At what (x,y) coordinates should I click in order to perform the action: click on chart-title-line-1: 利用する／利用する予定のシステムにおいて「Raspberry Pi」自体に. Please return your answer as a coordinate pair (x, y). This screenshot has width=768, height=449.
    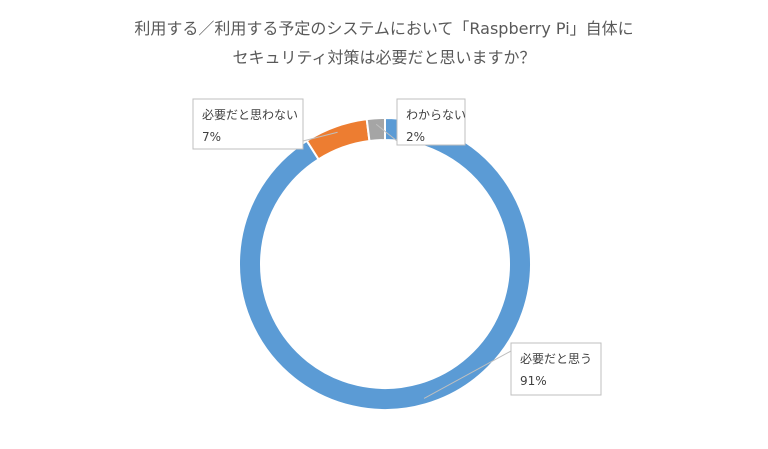
    Looking at the image, I should click on (384, 28).